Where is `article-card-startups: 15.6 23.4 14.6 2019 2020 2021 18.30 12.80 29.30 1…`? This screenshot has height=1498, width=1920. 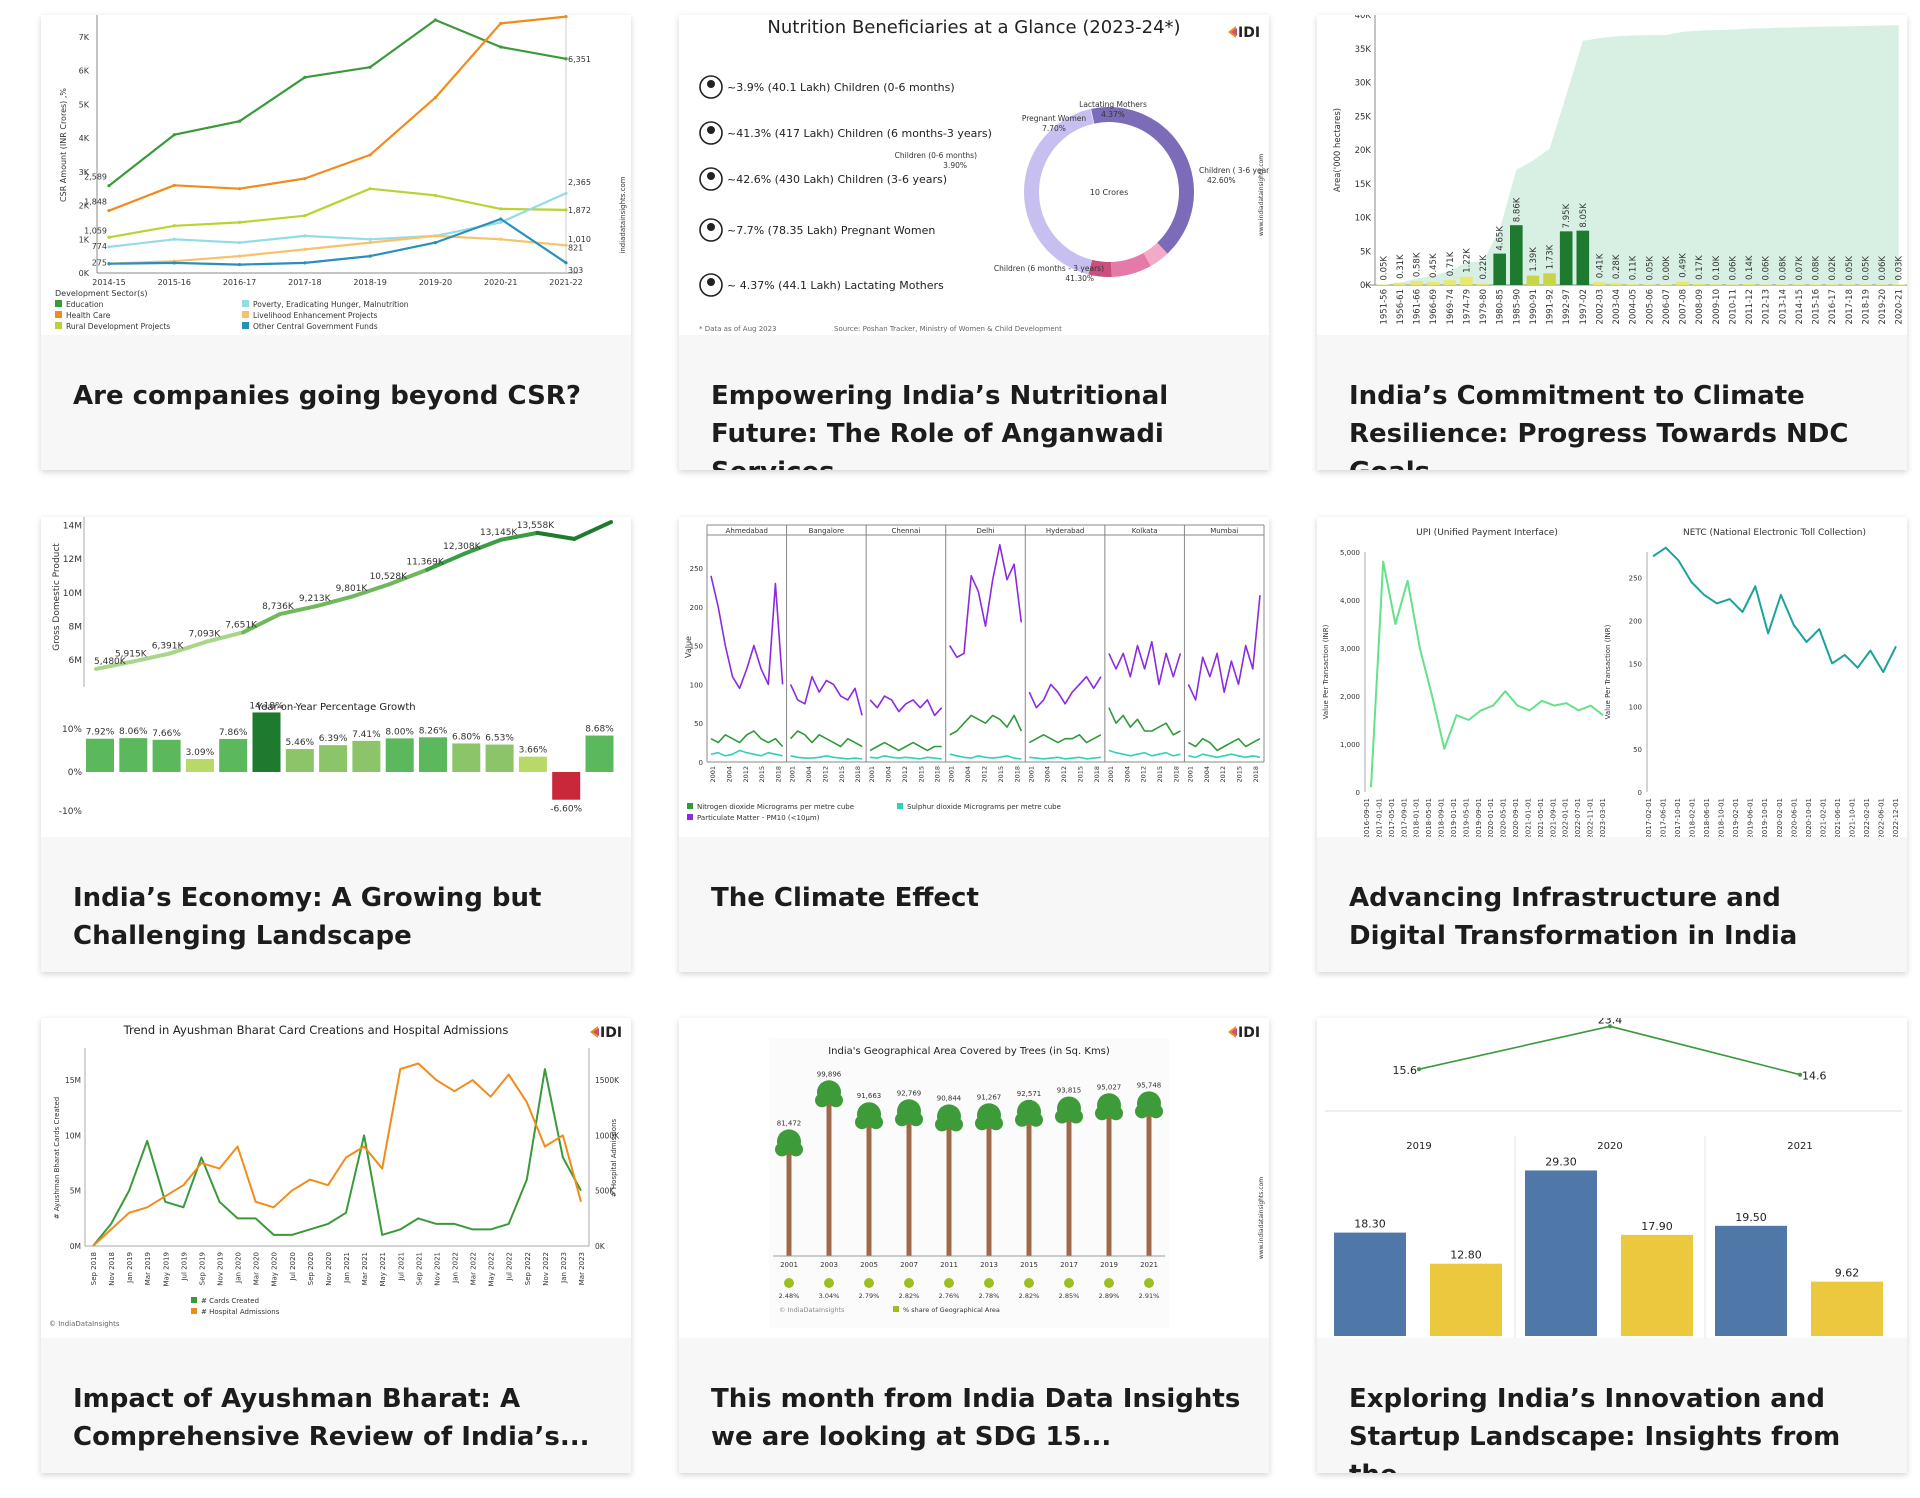
article-card-startups: 15.6 23.4 14.6 2019 2020 2021 18.30 12.80 29.30 1… is located at coordinates (1612, 1245).